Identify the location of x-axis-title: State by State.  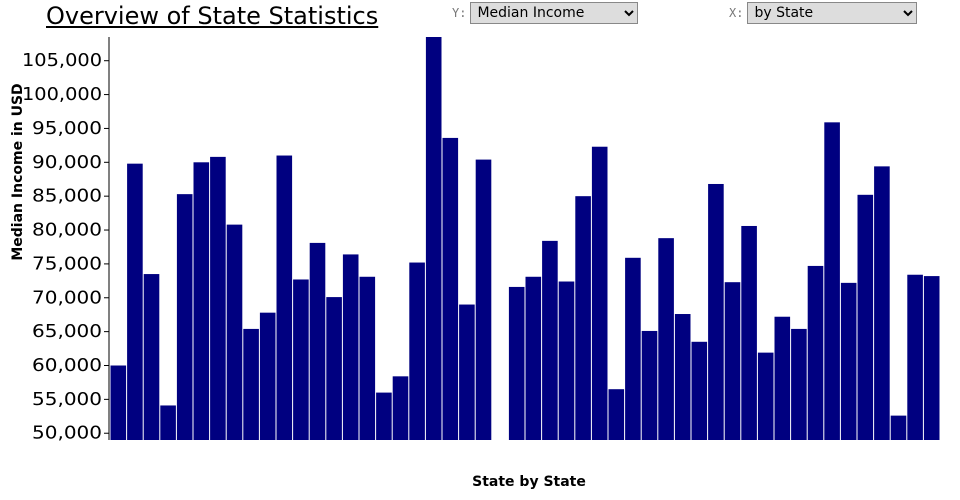
(529, 482).